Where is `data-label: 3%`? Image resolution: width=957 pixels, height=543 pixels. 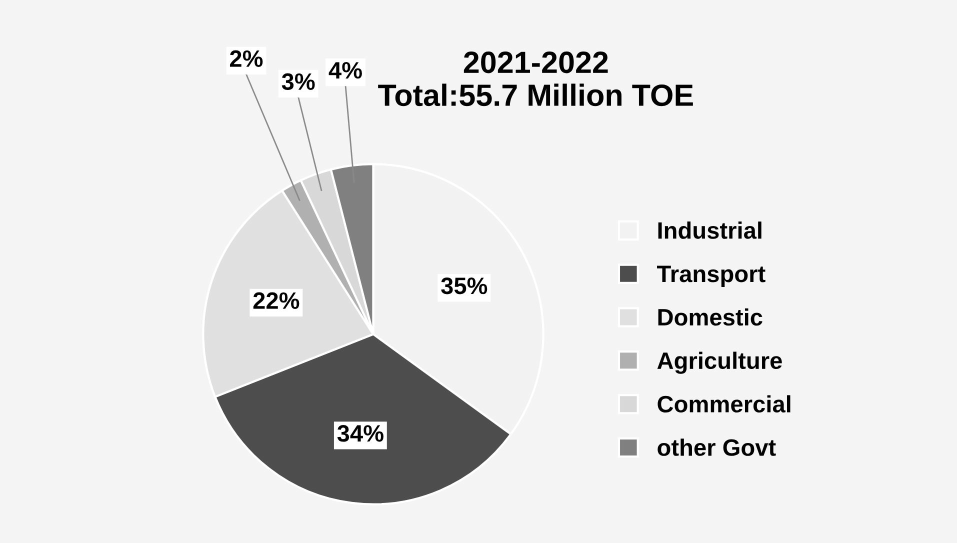
data-label: 3% is located at coordinates (298, 81).